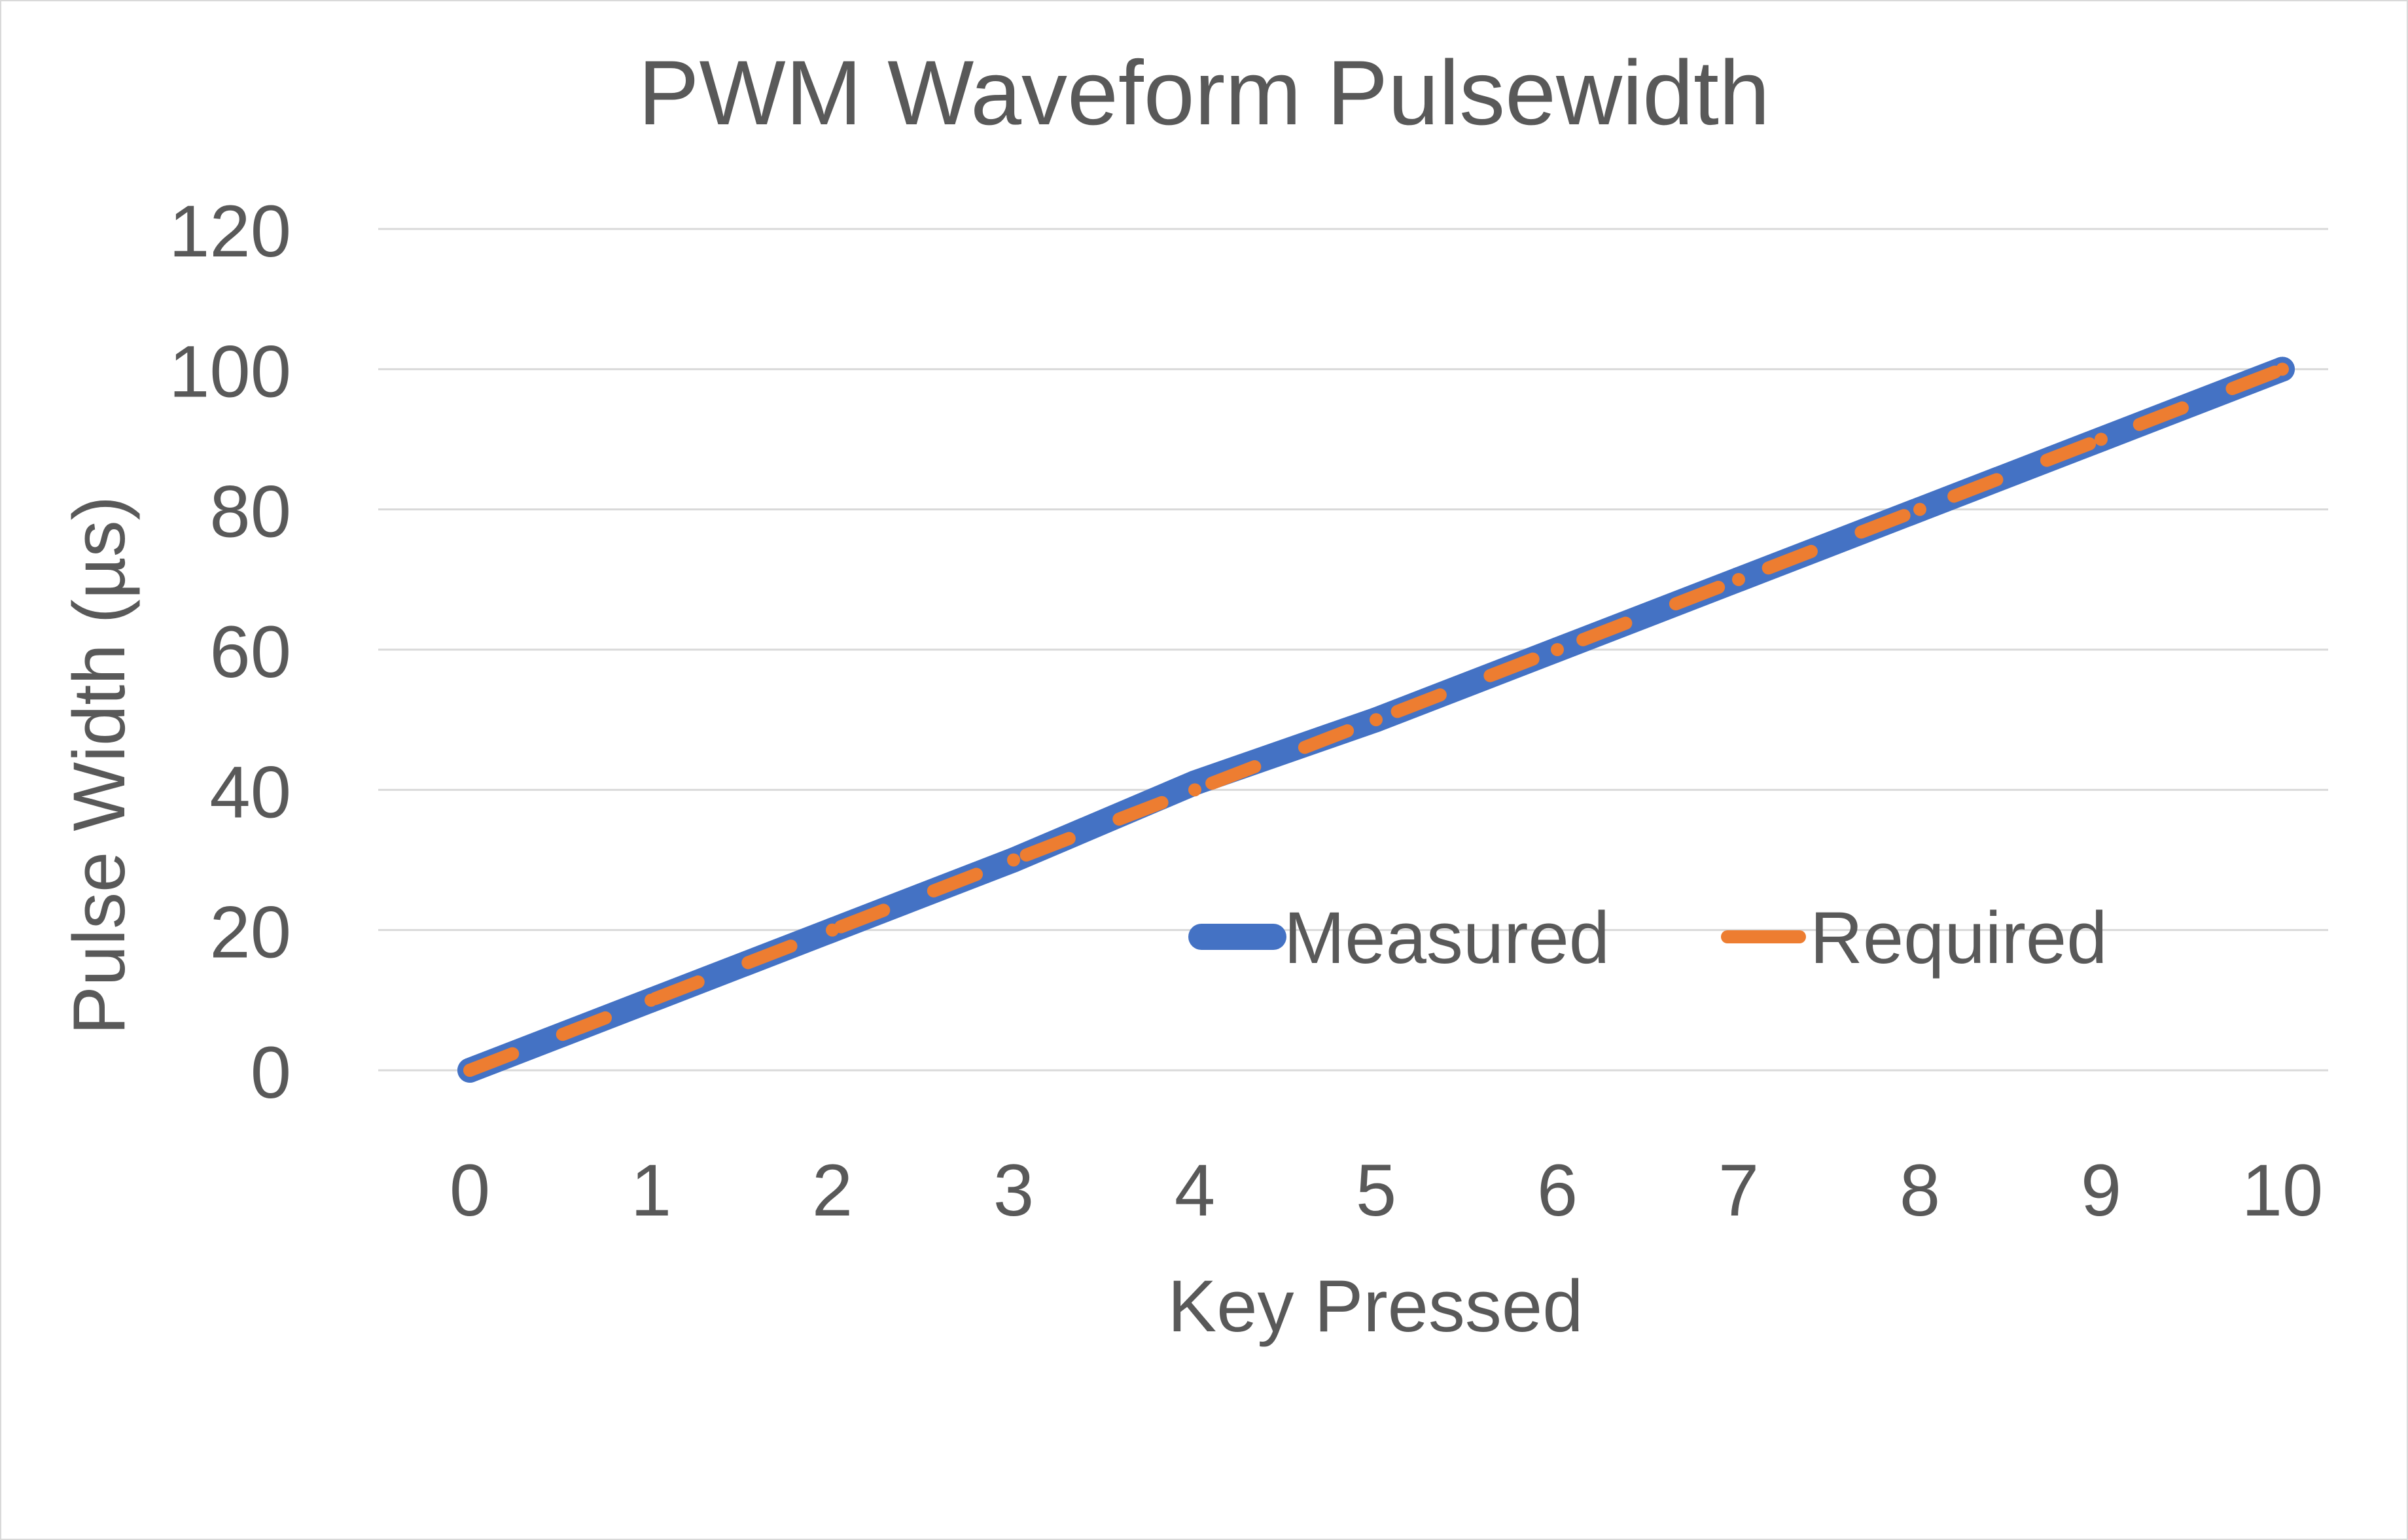 The image size is (2408, 1540). Describe the element at coordinates (470, 1190) in the screenshot. I see `x-tick-label: 0` at that location.